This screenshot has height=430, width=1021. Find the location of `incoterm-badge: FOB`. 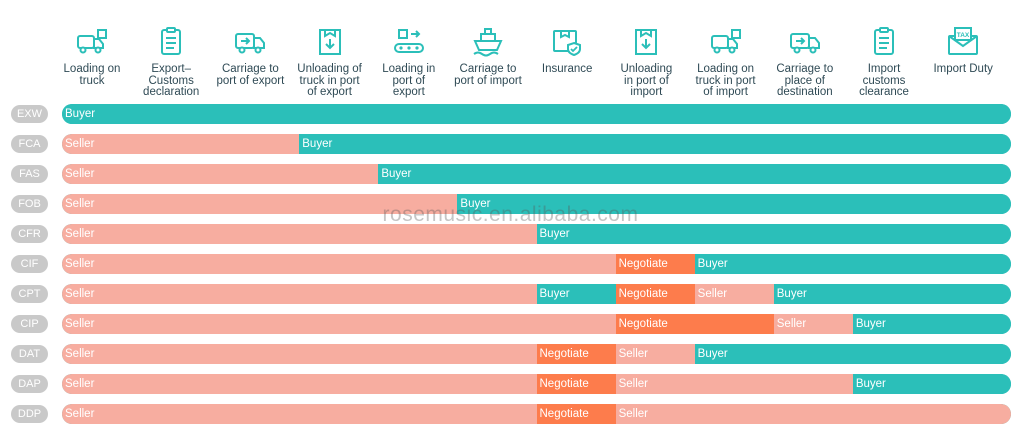

incoterm-badge: FOB is located at coordinates (29, 204).